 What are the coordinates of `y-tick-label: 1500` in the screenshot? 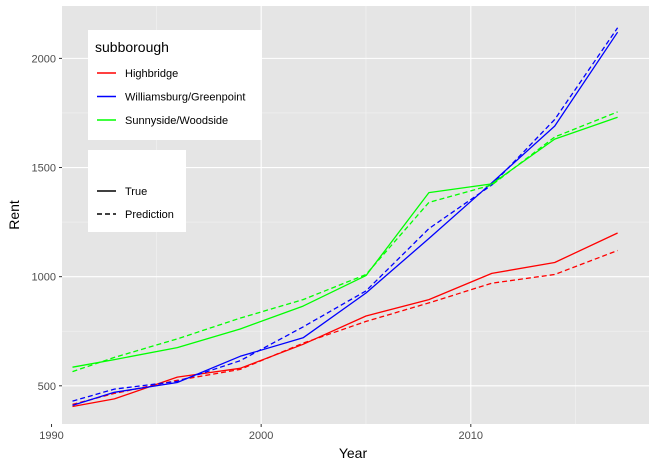 It's located at (44, 169).